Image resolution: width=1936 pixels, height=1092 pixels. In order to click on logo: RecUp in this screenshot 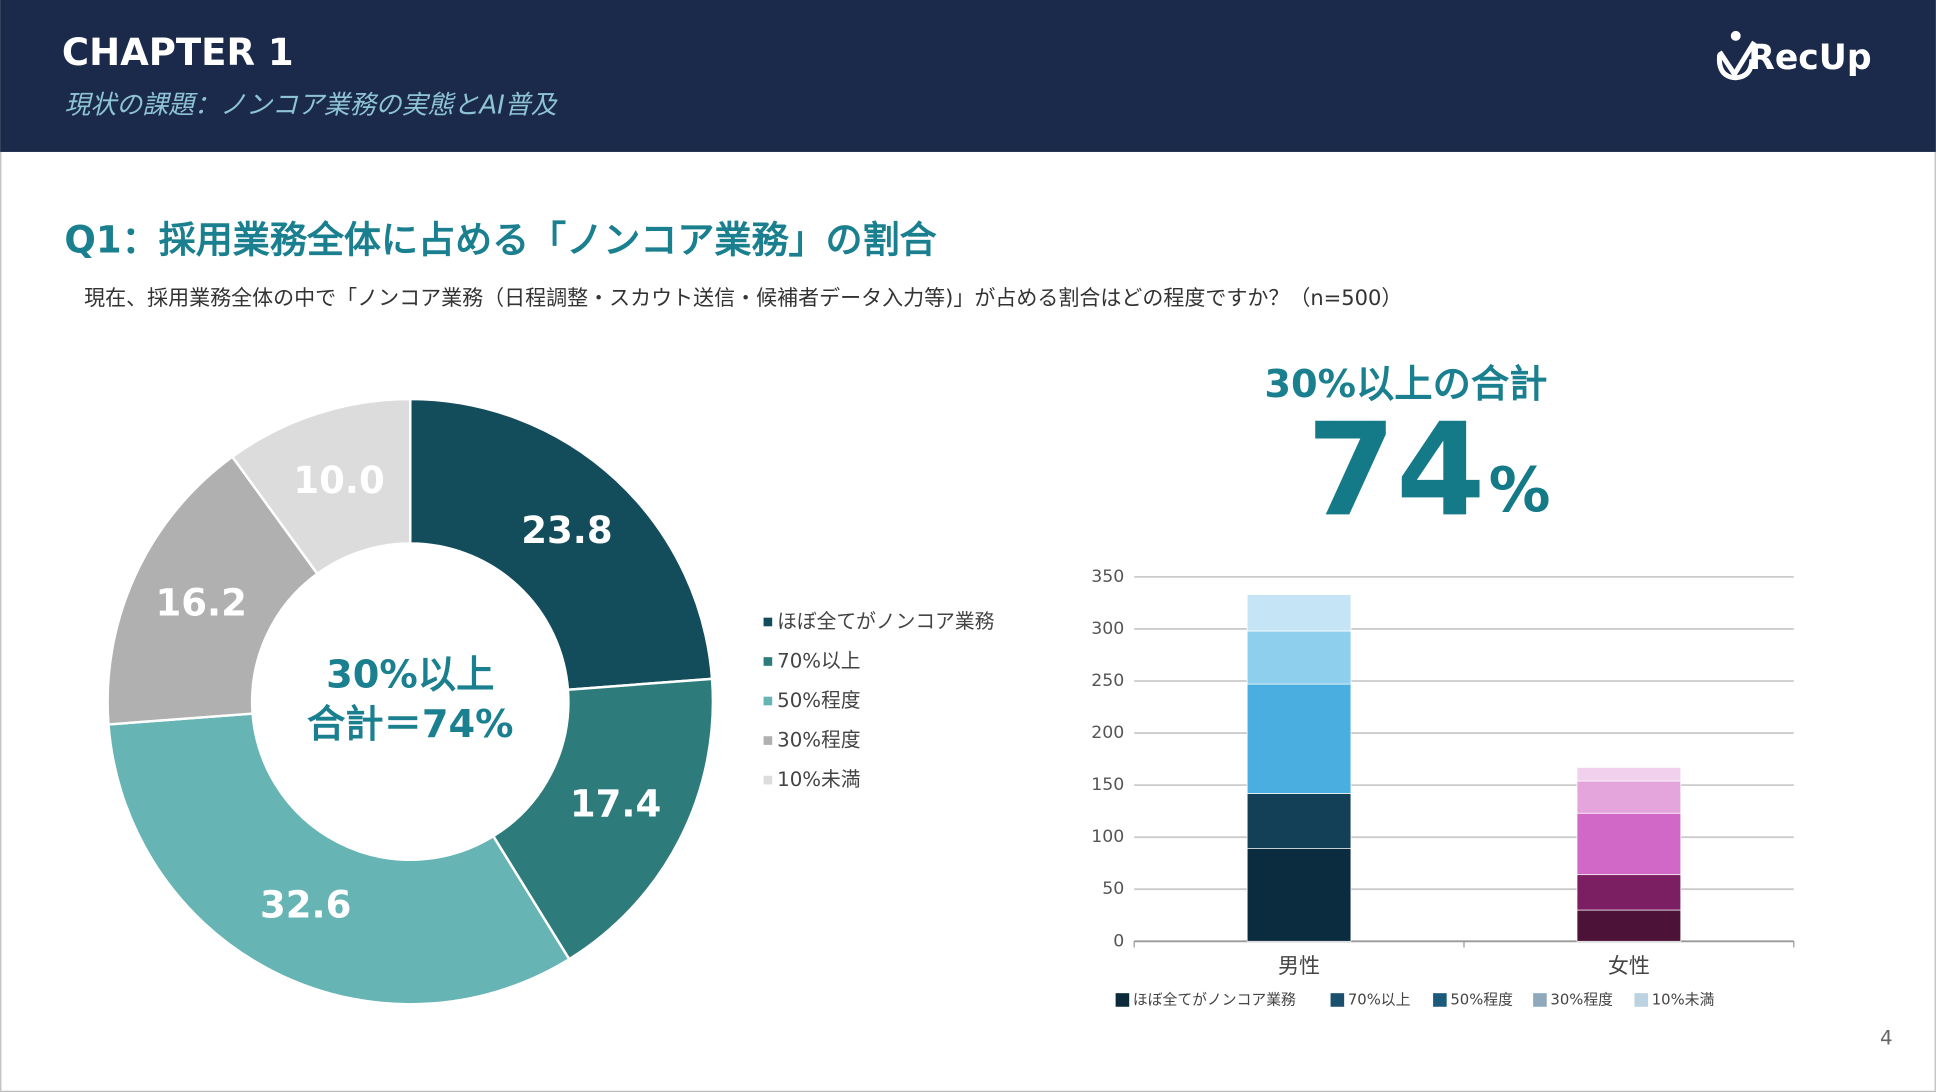, I will do `click(1809, 58)`.